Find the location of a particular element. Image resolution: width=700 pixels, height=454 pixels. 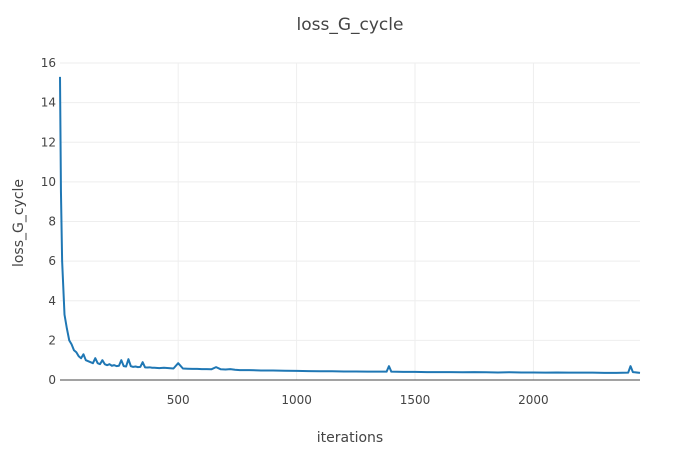

x-tick-label: 1500 is located at coordinates (415, 400).